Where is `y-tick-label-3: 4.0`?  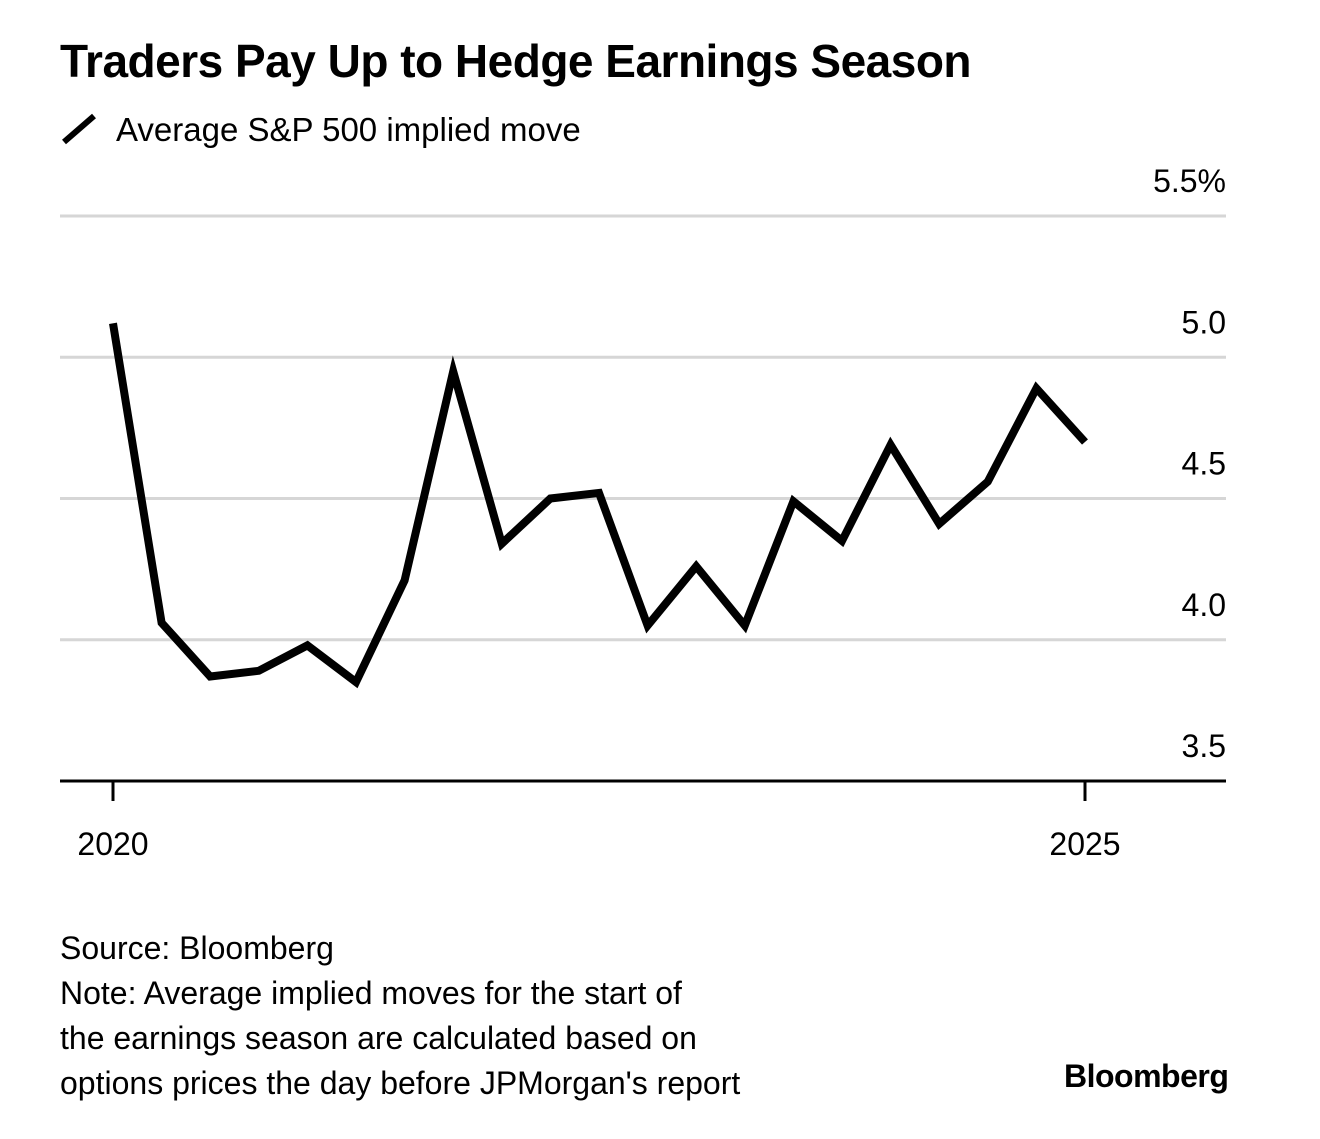
y-tick-label-3: 4.0 is located at coordinates (1204, 605).